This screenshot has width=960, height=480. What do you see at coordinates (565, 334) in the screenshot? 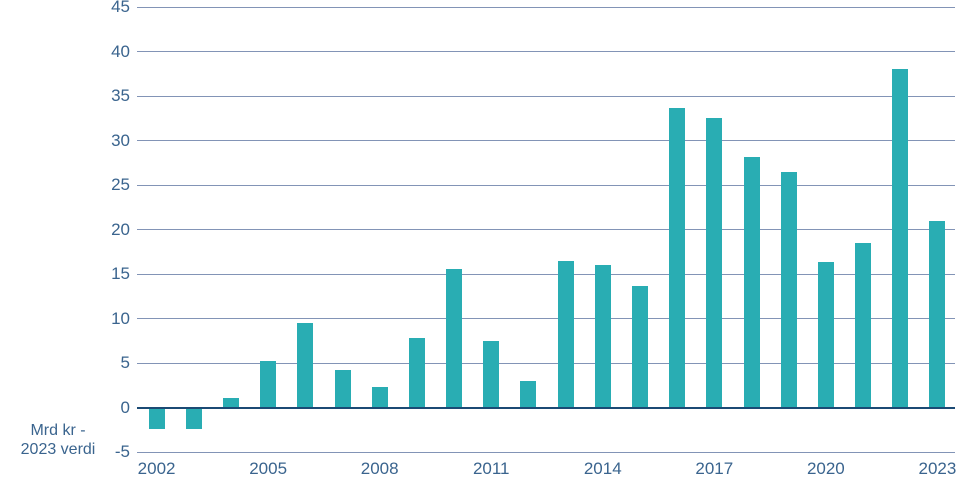
I see `bar-2013` at bounding box center [565, 334].